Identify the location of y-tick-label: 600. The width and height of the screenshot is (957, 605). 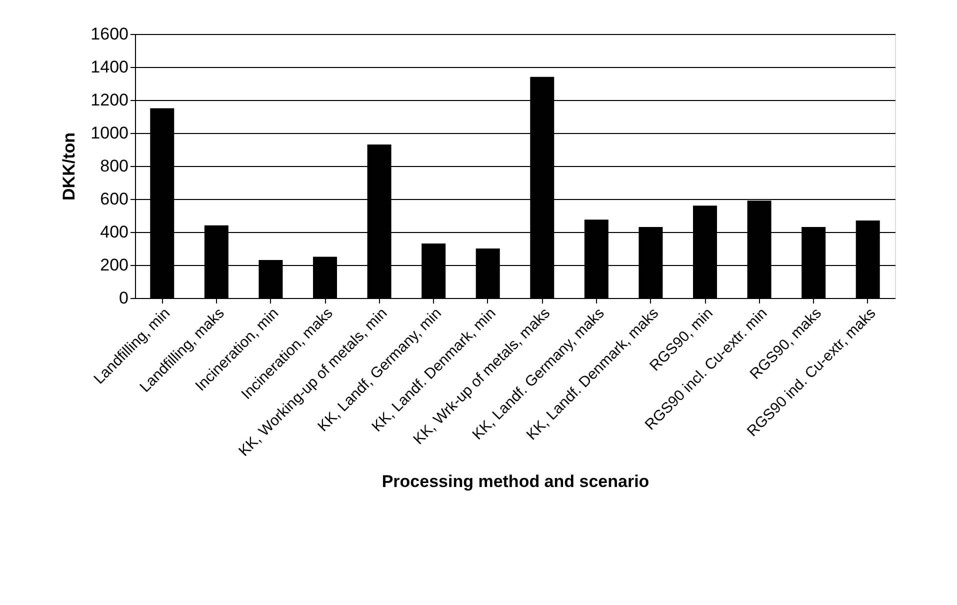
(114, 199).